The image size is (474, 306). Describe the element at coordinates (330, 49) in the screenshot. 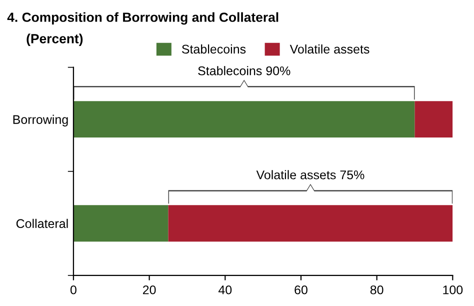

I see `legend-label: Volatile assets` at that location.